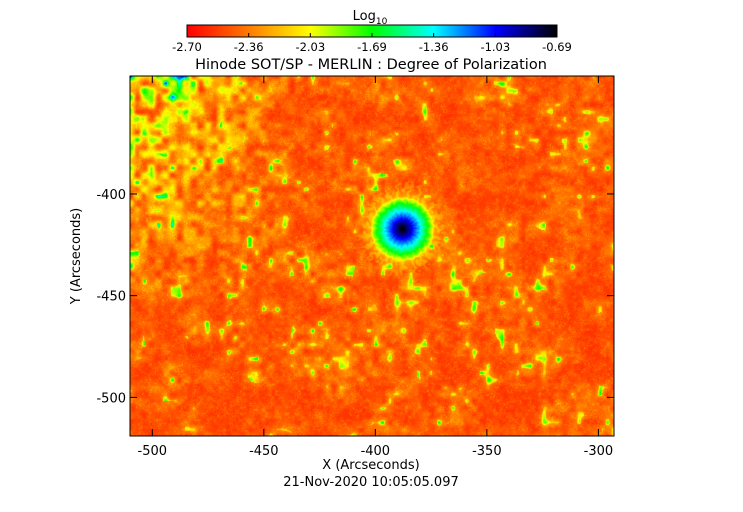  I want to click on colorbar-tick-label: -0.69, so click(557, 47).